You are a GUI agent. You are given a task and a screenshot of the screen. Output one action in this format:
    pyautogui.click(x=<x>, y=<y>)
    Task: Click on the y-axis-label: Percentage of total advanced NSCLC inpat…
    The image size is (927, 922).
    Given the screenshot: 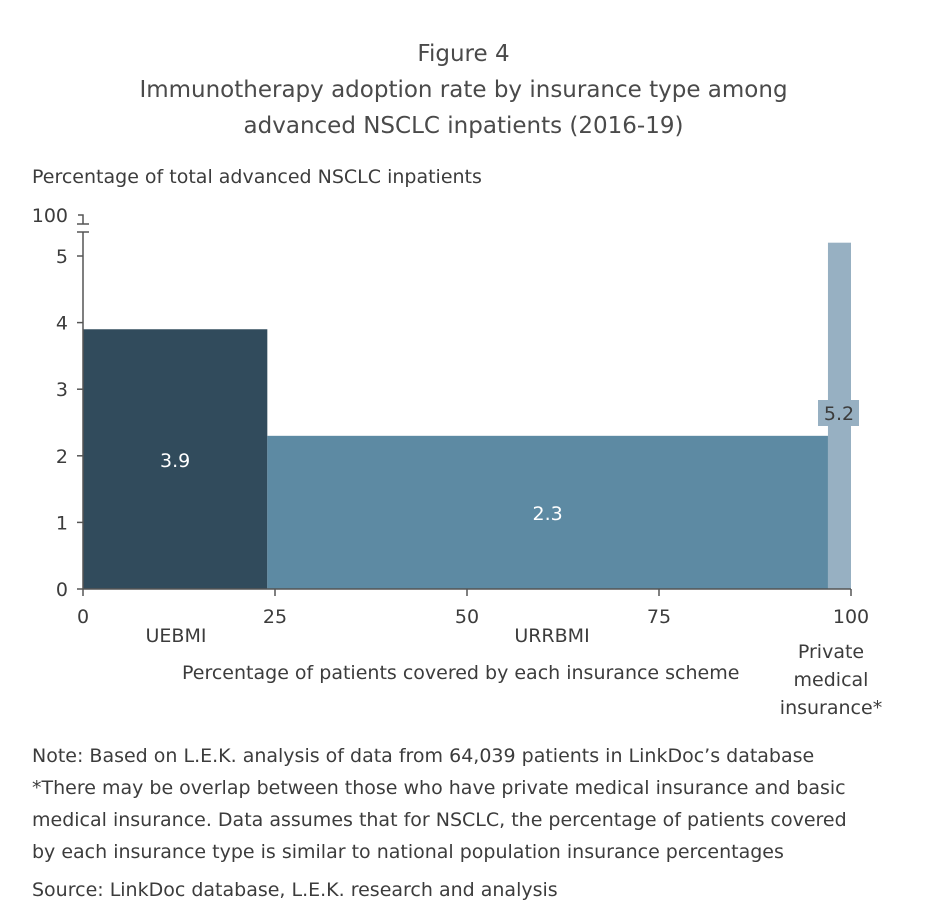 What is the action you would take?
    pyautogui.click(x=257, y=177)
    